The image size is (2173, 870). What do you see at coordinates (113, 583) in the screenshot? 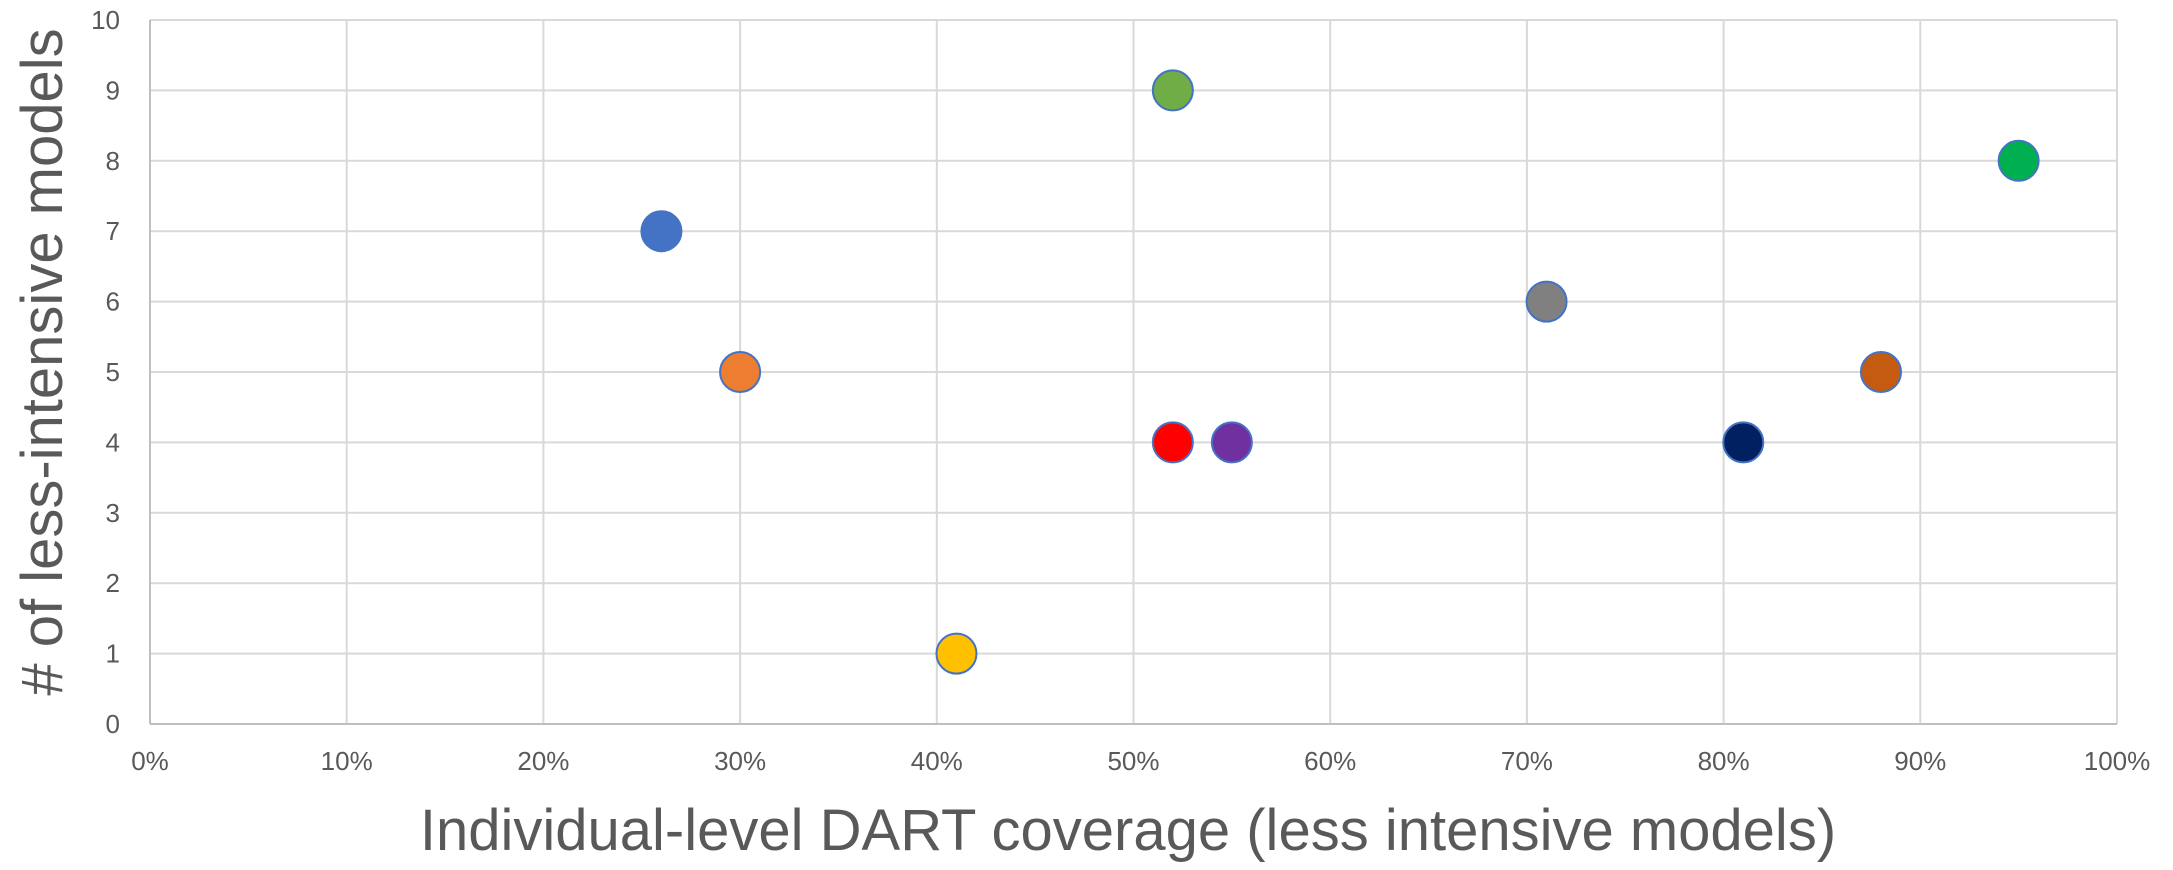
I see `y-tick-label: 2` at bounding box center [113, 583].